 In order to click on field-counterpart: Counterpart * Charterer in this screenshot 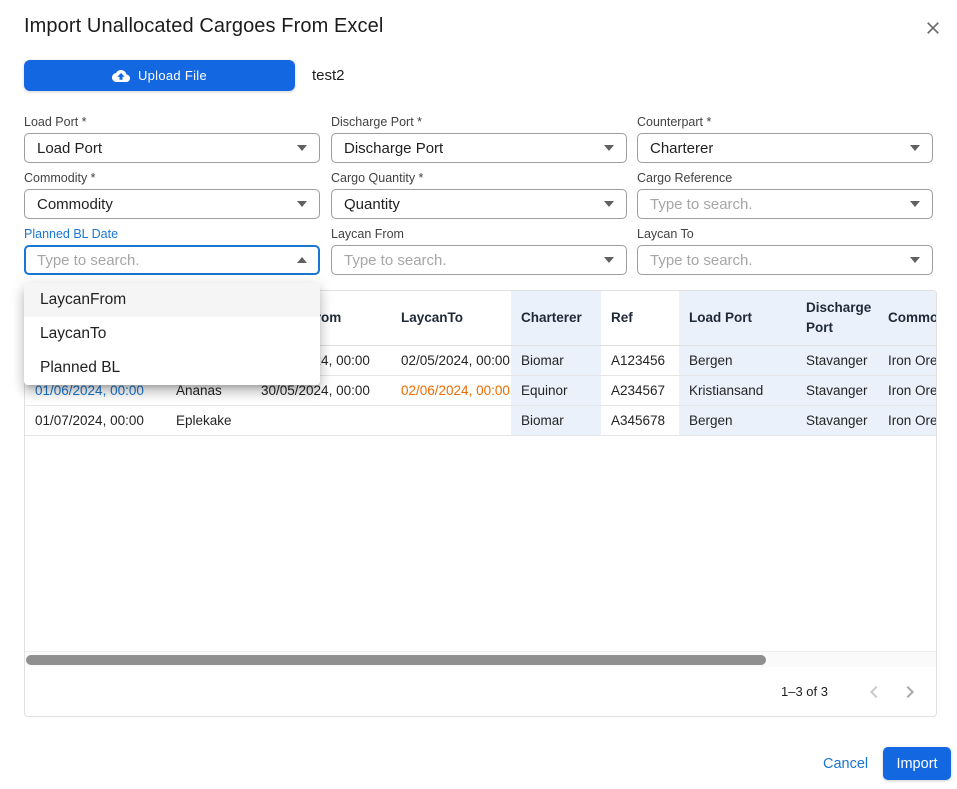, I will do `click(785, 139)`.